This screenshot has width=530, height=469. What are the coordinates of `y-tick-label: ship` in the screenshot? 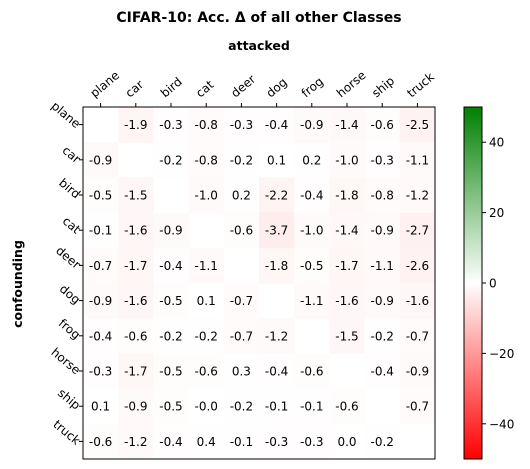 It's located at (69, 399).